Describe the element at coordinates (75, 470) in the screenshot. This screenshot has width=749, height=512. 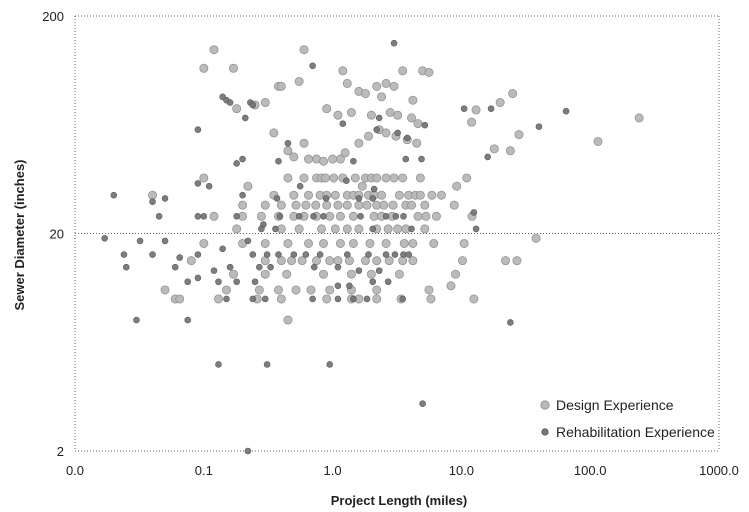
I see `x-tick-label: 0.0` at that location.